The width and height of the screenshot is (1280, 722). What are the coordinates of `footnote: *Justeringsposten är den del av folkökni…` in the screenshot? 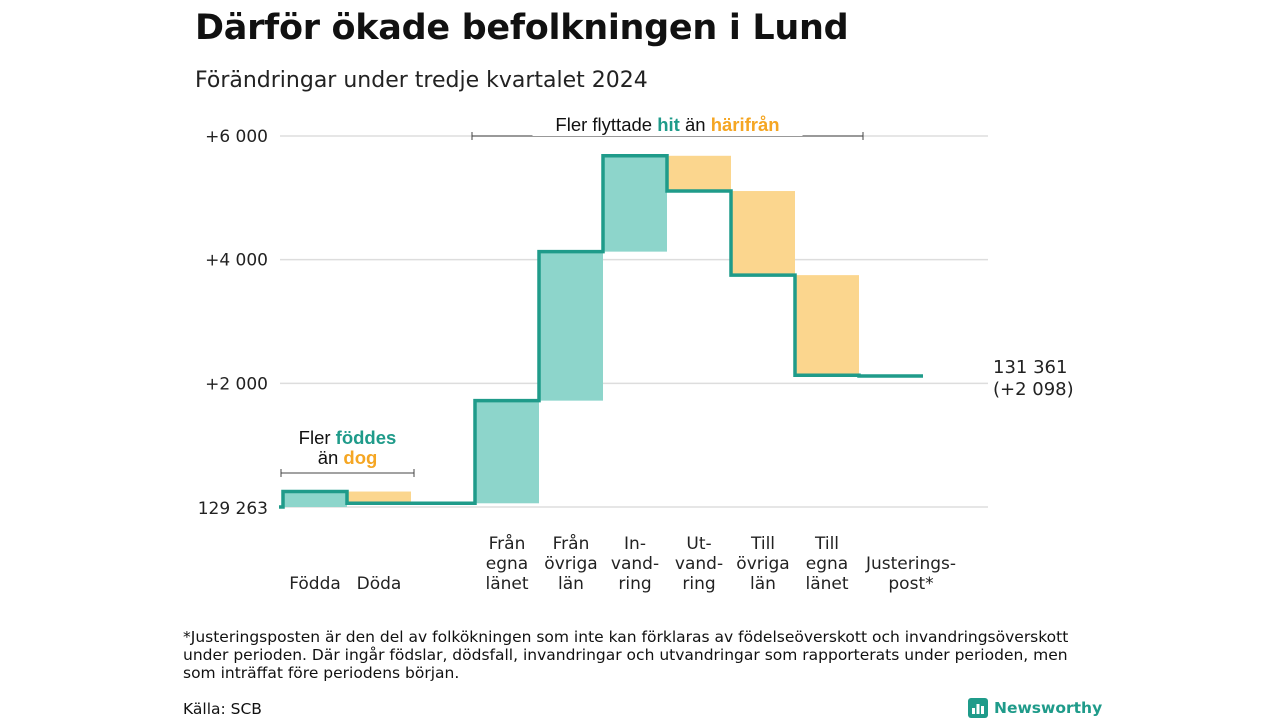 It's located at (626, 655).